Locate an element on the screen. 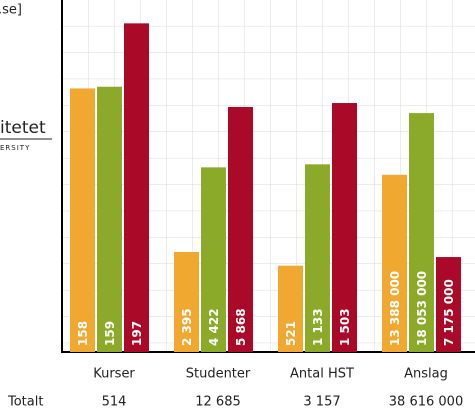 Image resolution: width=475 pixels, height=414 pixels. value-label: 1 133 is located at coordinates (318, 327).